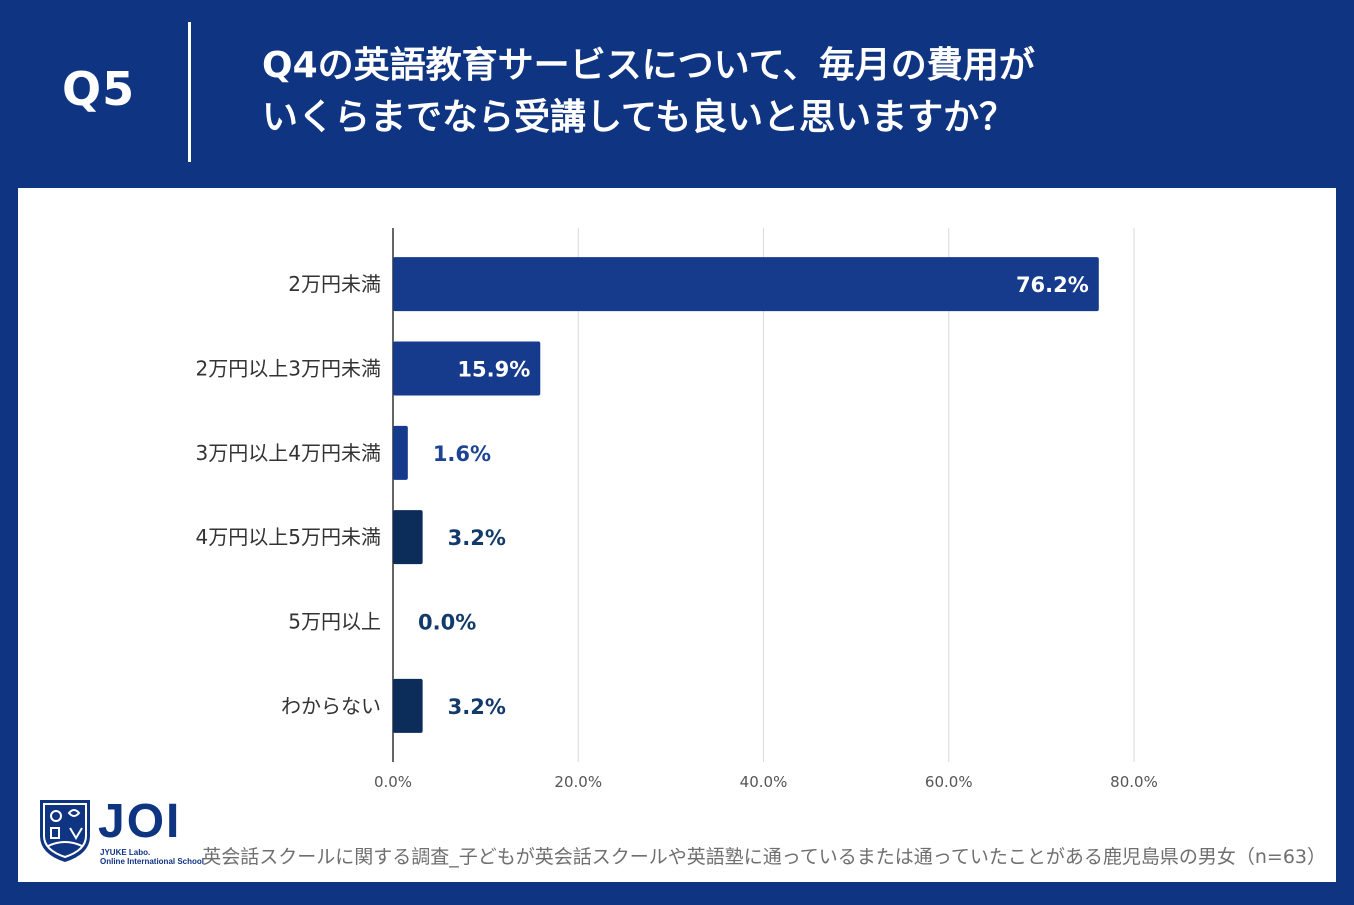  I want to click on x-tick-label: 0.0%, so click(393, 782).